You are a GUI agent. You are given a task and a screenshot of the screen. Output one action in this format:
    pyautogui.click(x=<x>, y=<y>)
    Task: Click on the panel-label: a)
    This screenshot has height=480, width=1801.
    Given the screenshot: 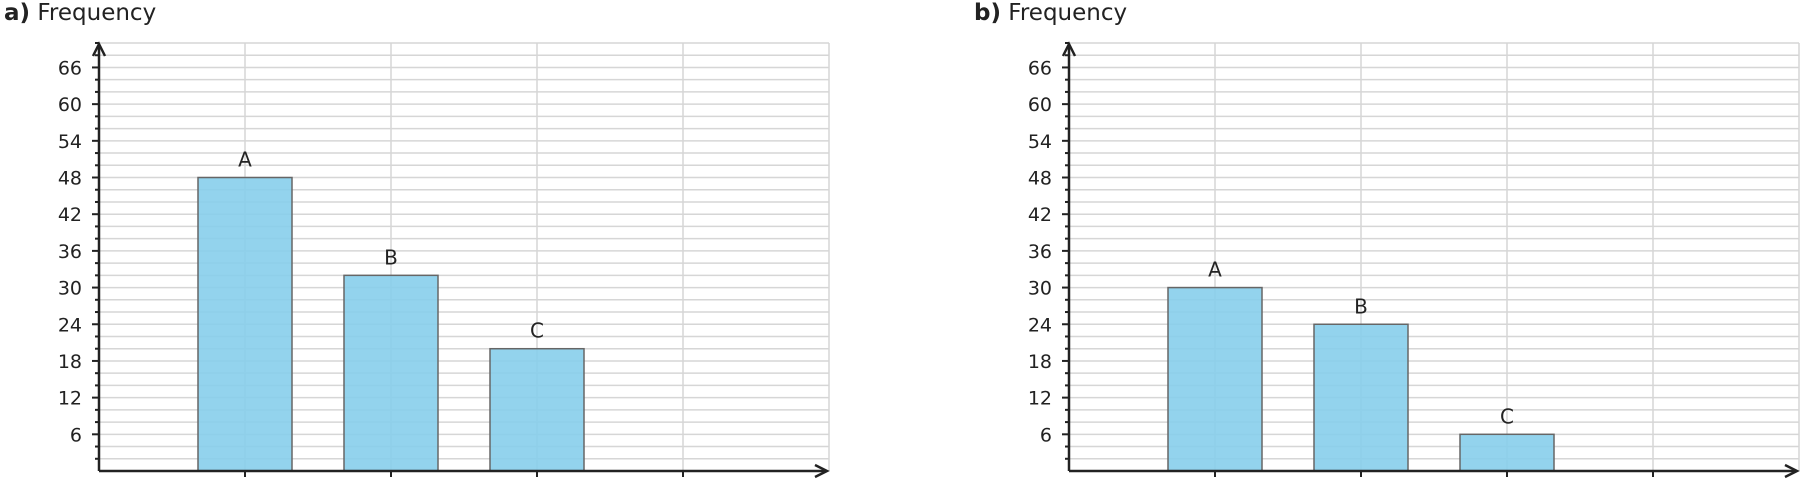 What is the action you would take?
    pyautogui.click(x=17, y=13)
    